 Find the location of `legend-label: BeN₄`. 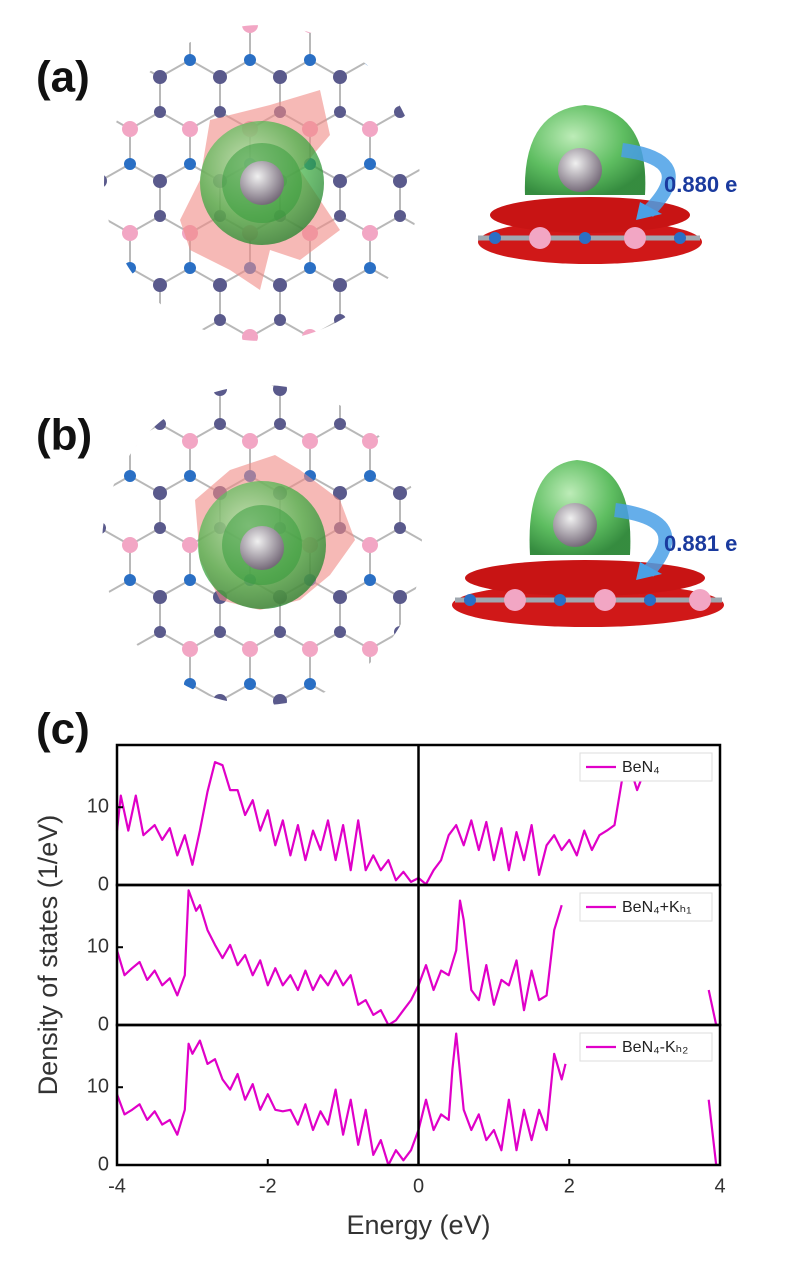

legend-label: BeN₄ is located at coordinates (641, 767).